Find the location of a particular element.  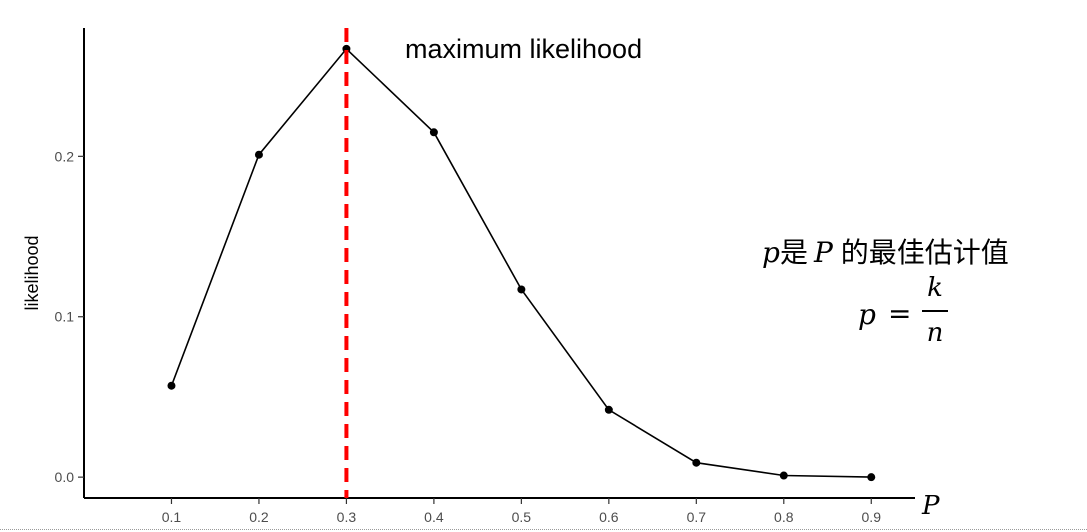

formula: p = k n is located at coordinates (903, 310).